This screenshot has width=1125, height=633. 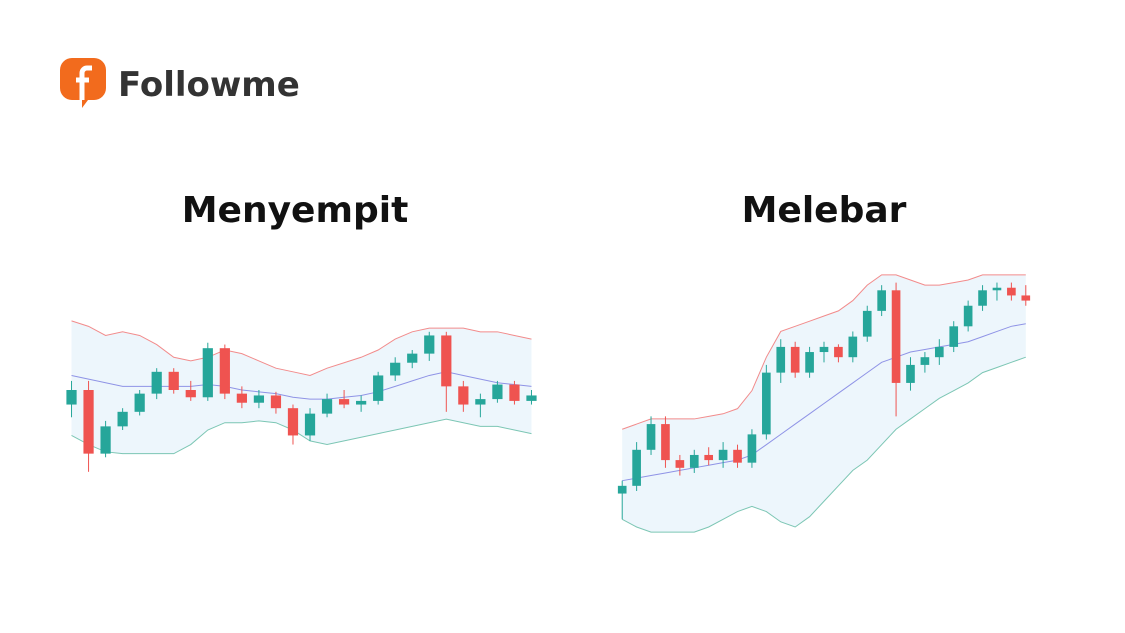 What do you see at coordinates (83, 83) in the screenshot?
I see `logo-icon` at bounding box center [83, 83].